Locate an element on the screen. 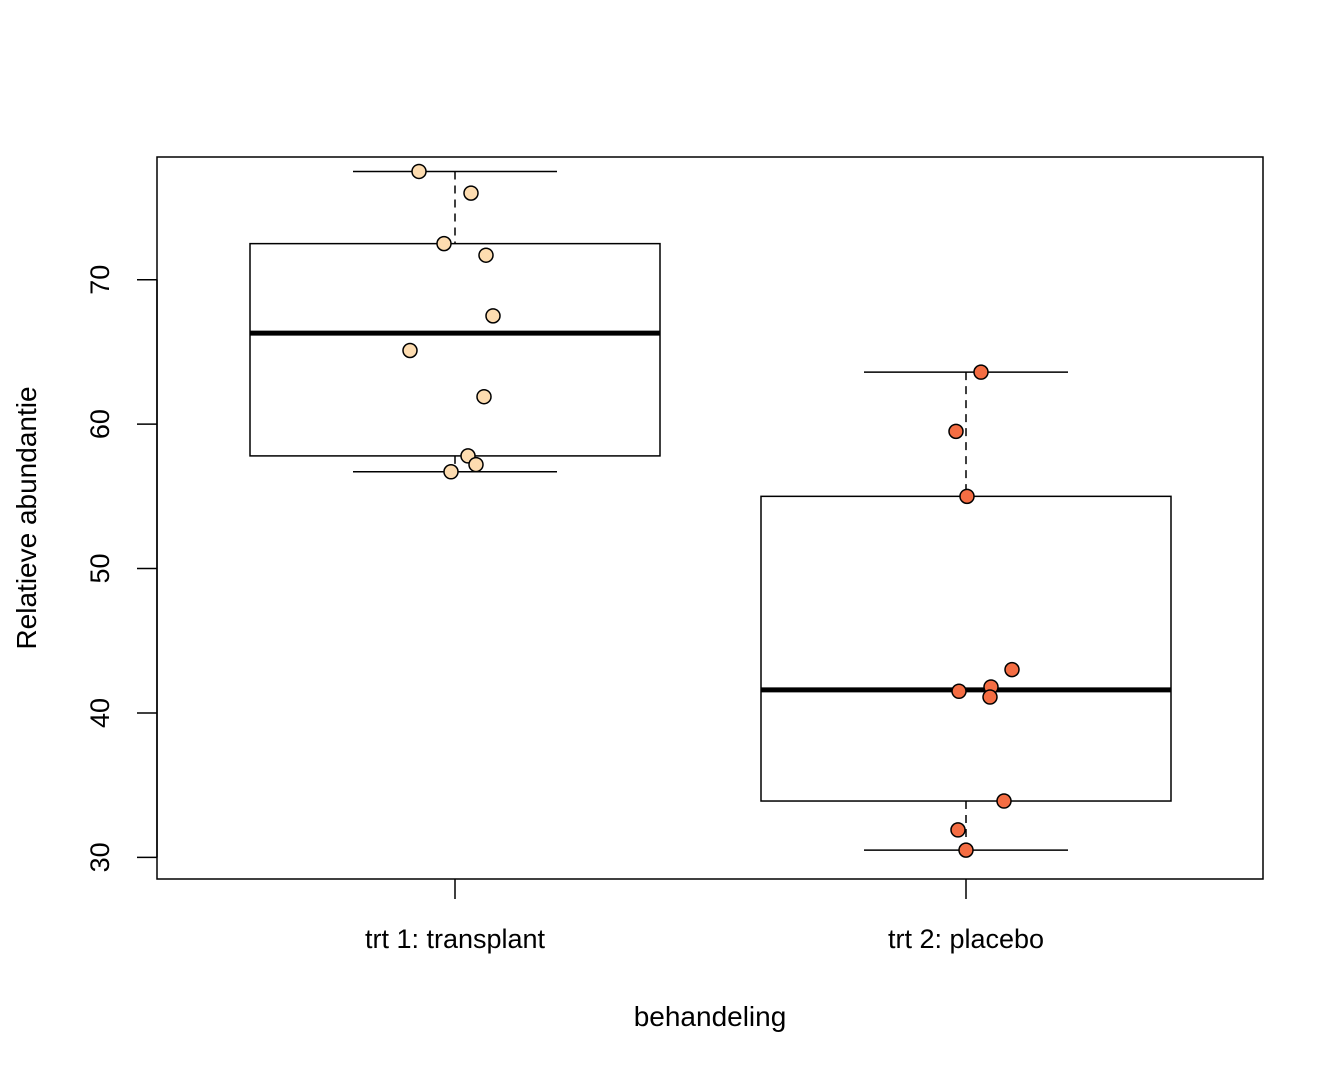  y-tick-label: 40 is located at coordinates (100, 713).